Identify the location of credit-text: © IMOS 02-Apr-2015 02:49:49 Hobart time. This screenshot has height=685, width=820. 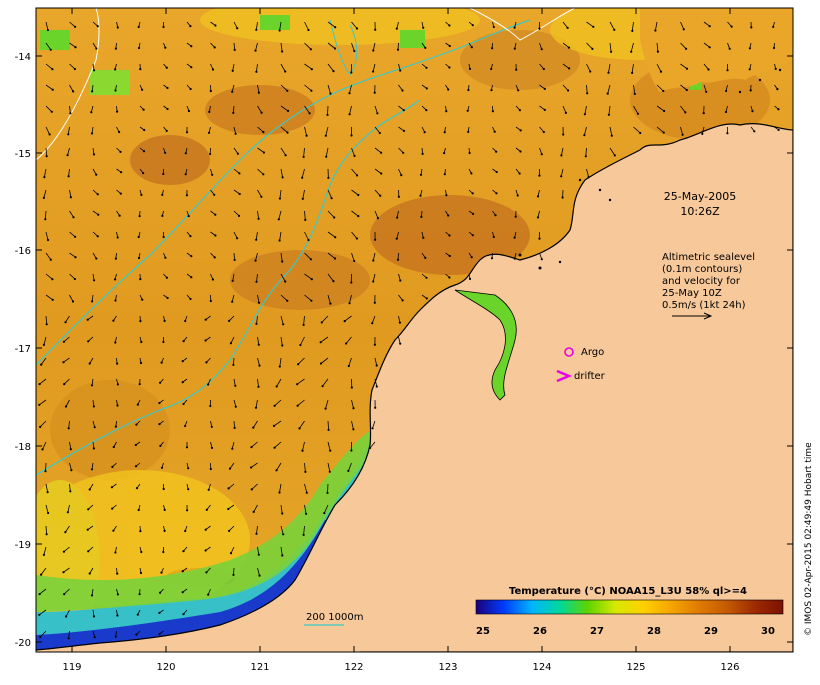
(809, 539).